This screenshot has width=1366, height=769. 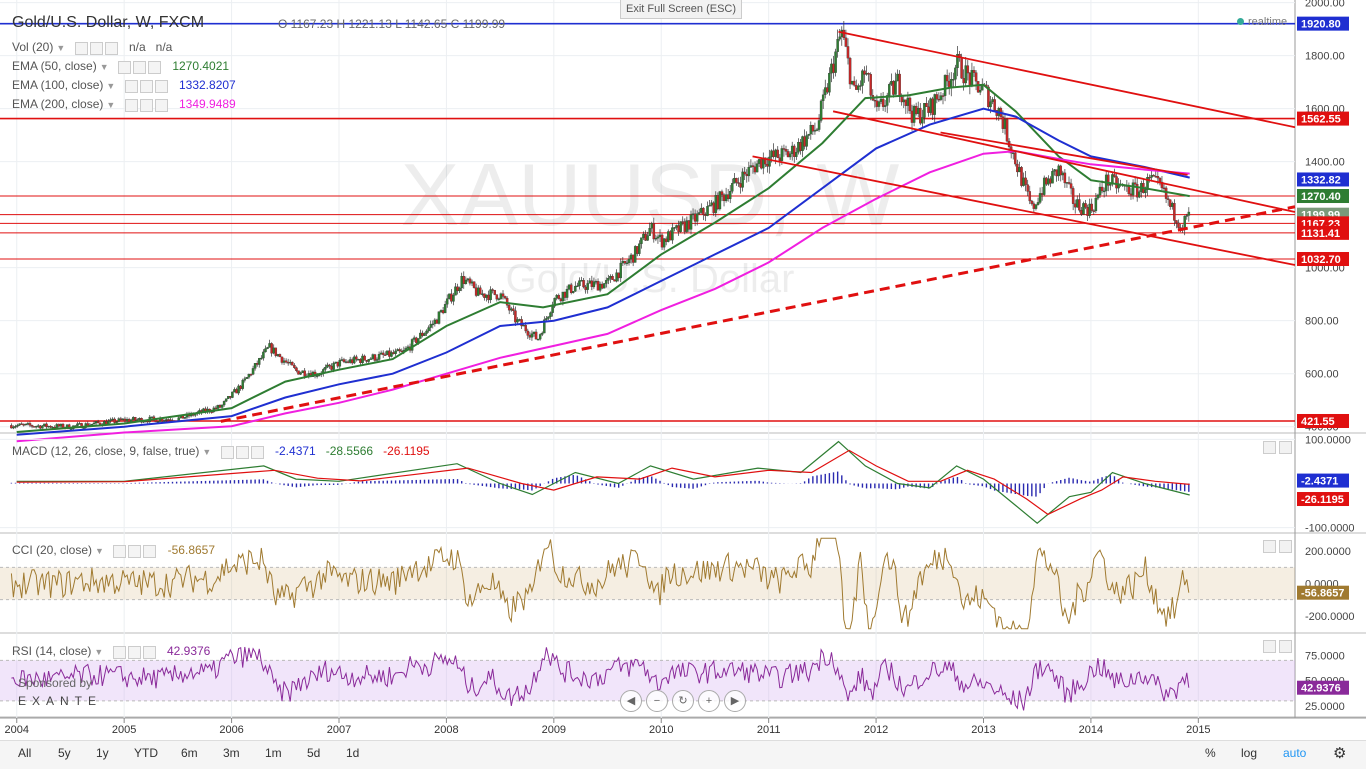 I want to click on legend-cci: CCI (20, close) ▼ -56.8657, so click(x=113, y=550).